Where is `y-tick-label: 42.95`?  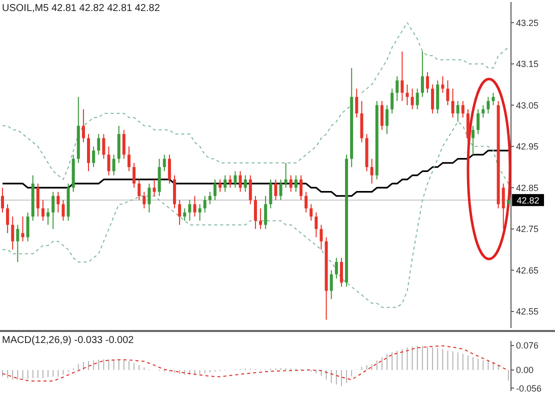
y-tick-label: 42.95 is located at coordinates (527, 147).